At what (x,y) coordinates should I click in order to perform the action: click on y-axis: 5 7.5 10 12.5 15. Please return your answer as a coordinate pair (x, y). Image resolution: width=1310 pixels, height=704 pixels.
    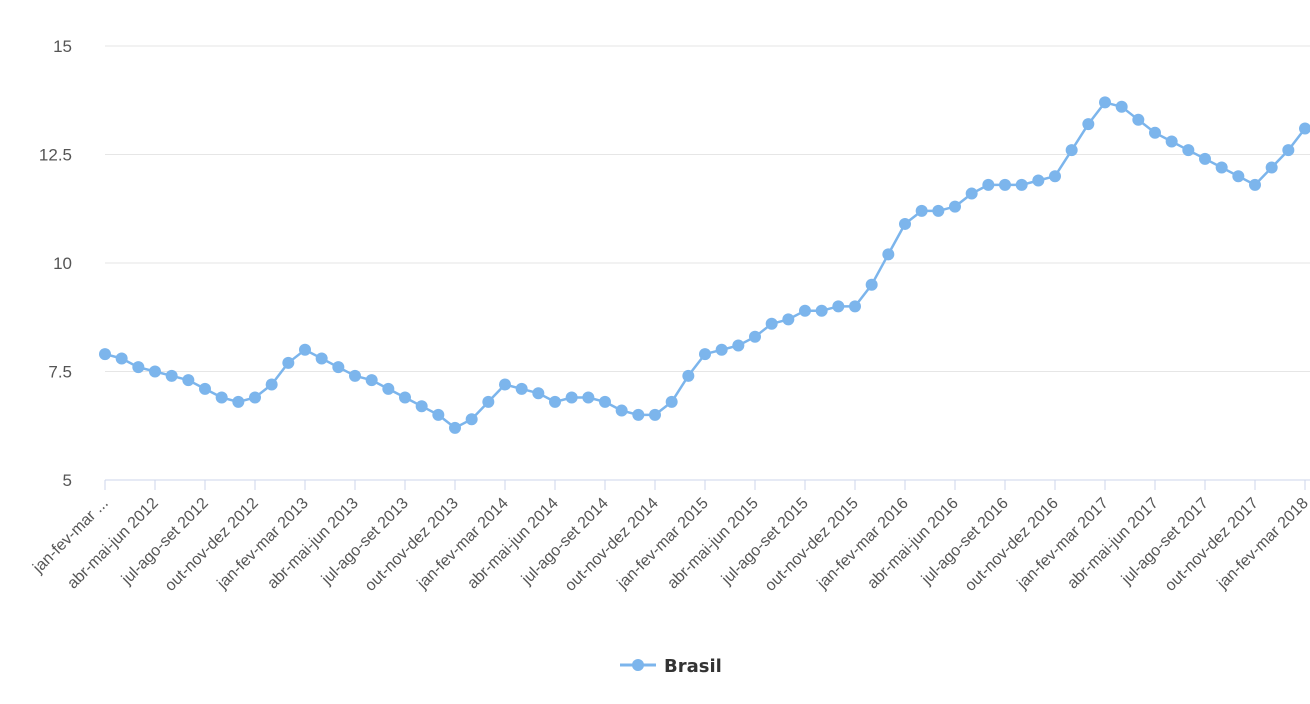
    Looking at the image, I should click on (55, 263).